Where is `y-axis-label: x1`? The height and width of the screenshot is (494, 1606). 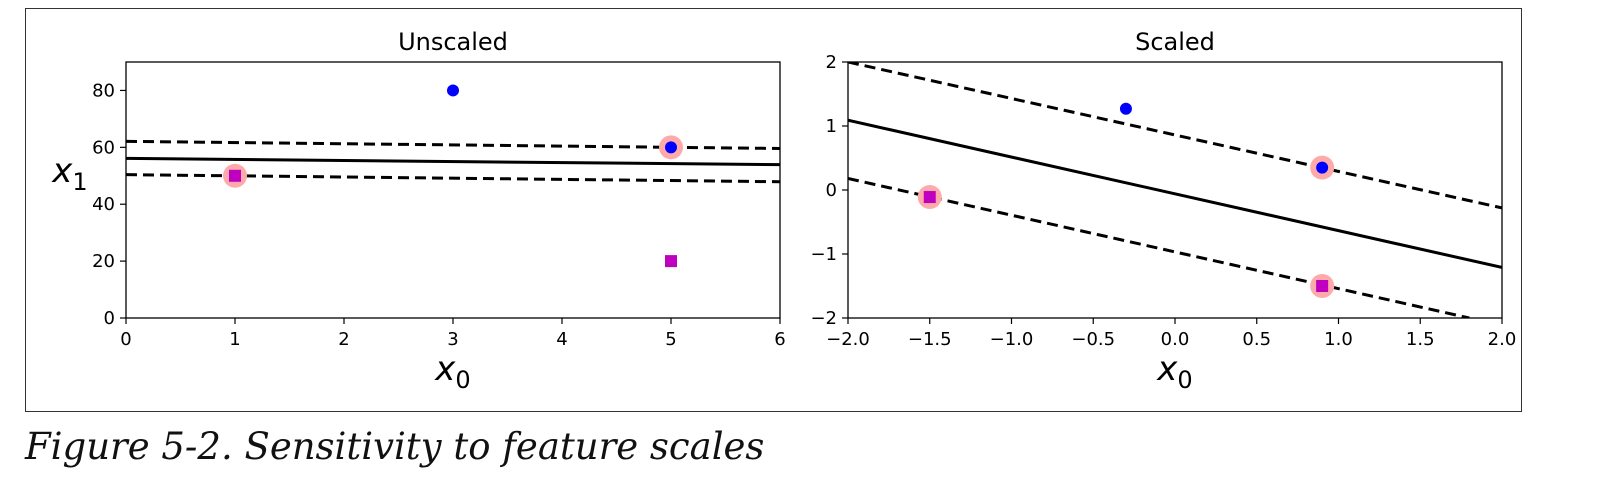 y-axis-label: x1 is located at coordinates (69, 173).